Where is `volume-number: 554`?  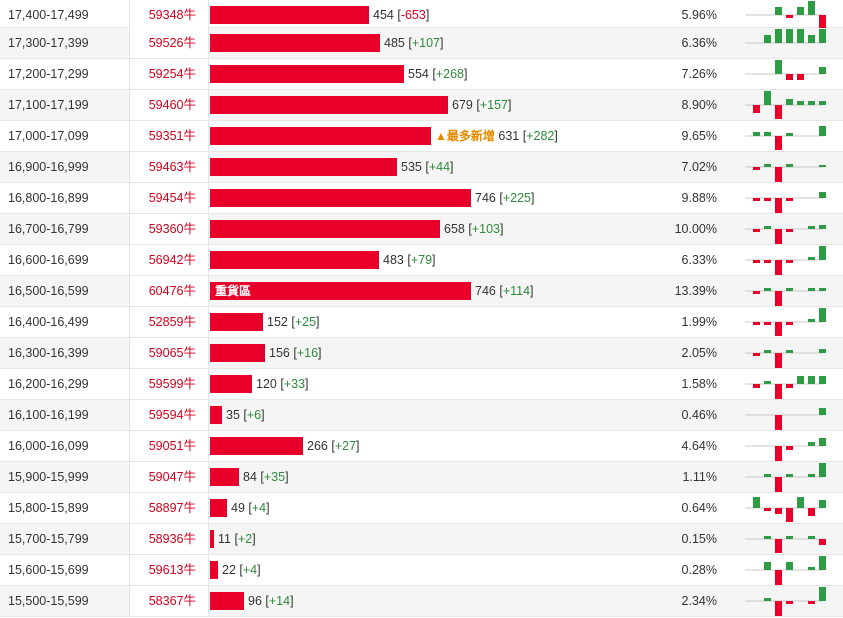 volume-number: 554 is located at coordinates (418, 74).